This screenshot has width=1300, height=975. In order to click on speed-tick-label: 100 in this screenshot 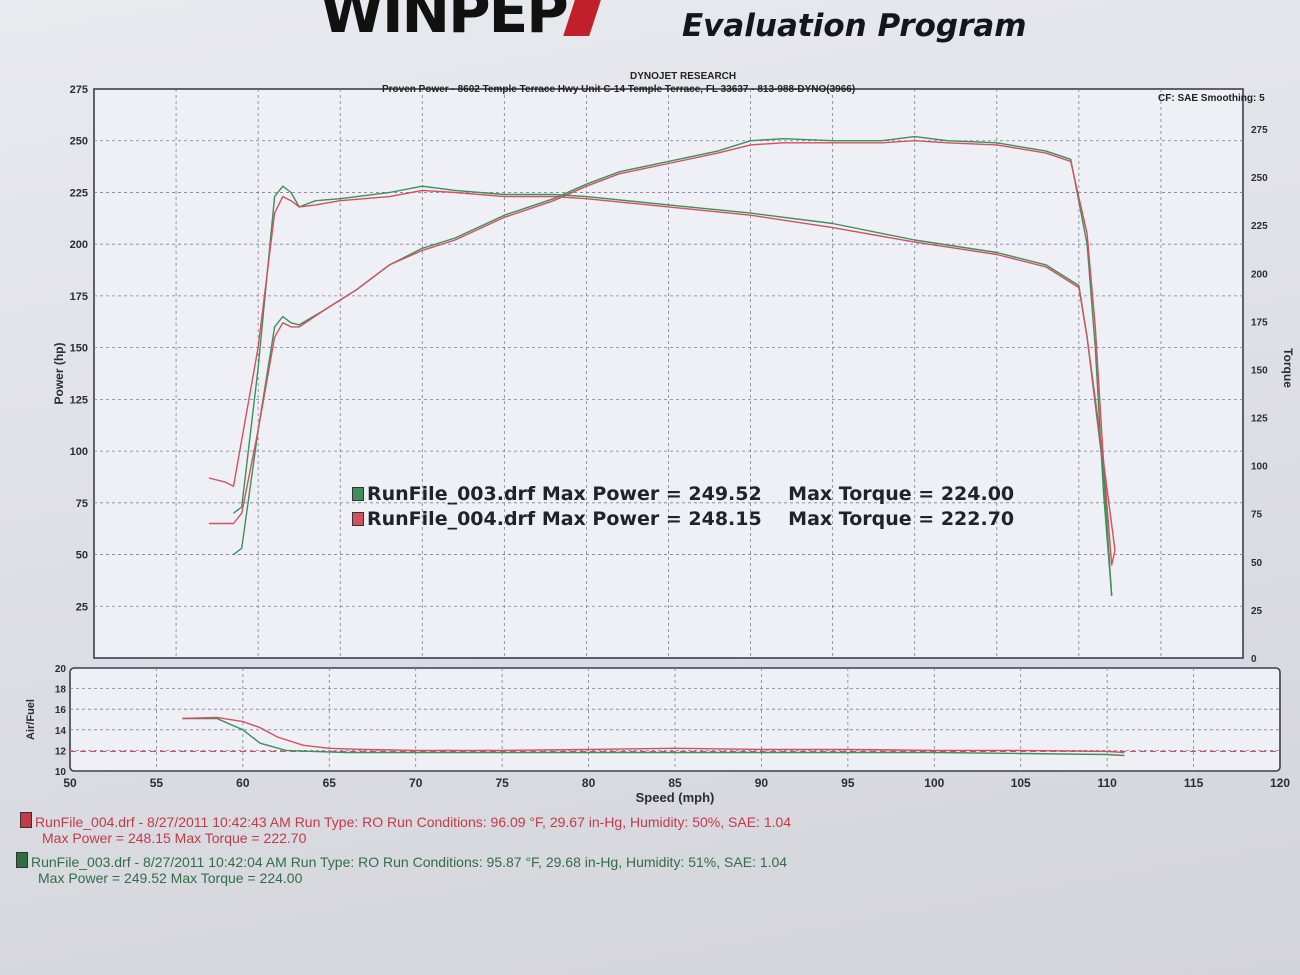, I will do `click(934, 783)`.